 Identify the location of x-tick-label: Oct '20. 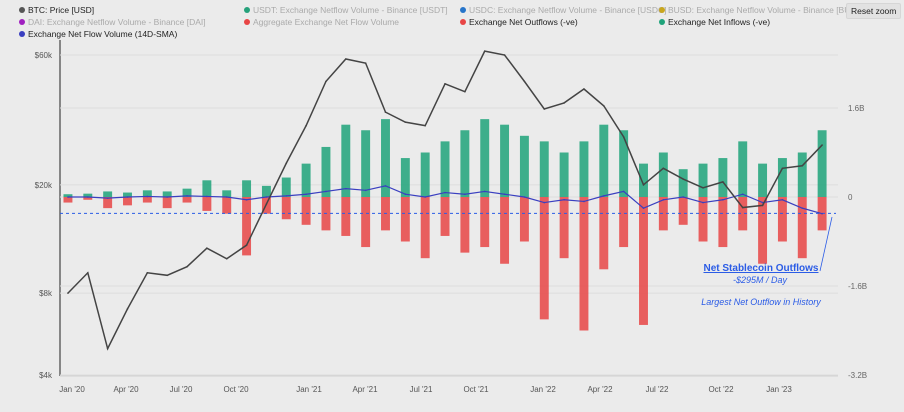
(236, 389).